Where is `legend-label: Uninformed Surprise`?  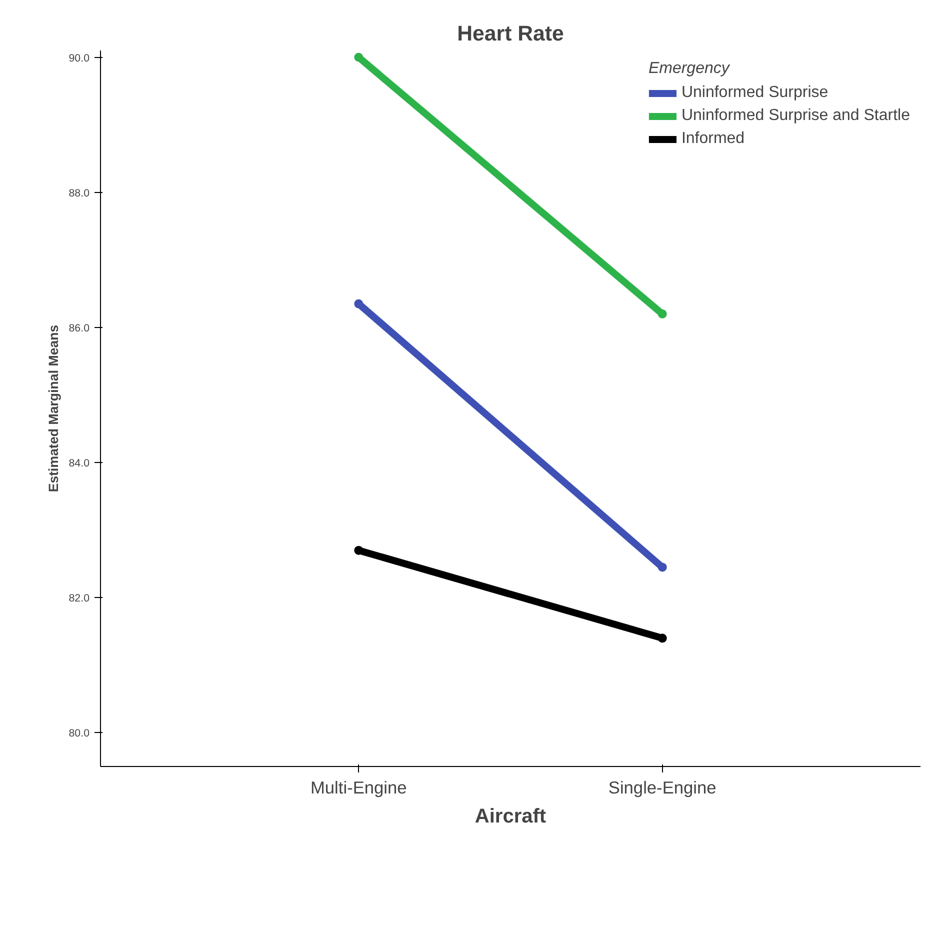
legend-label: Uninformed Surprise is located at coordinates (754, 93).